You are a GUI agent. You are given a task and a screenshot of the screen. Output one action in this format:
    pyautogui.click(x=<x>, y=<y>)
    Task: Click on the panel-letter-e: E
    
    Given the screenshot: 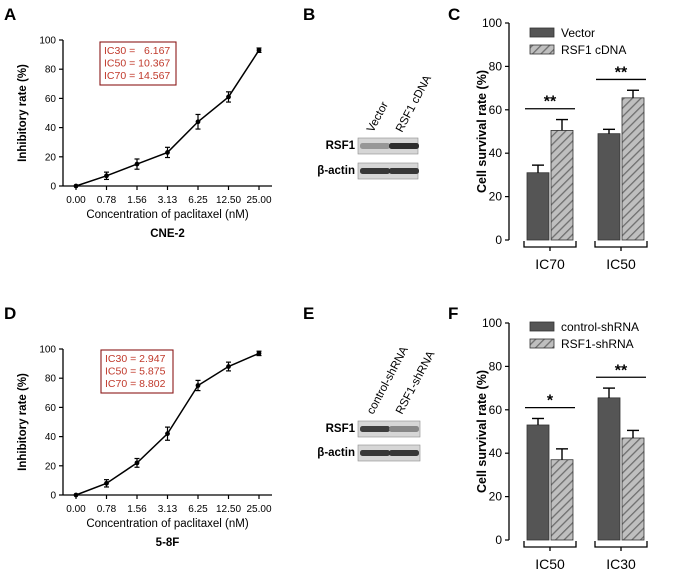 What is the action you would take?
    pyautogui.click(x=308, y=313)
    